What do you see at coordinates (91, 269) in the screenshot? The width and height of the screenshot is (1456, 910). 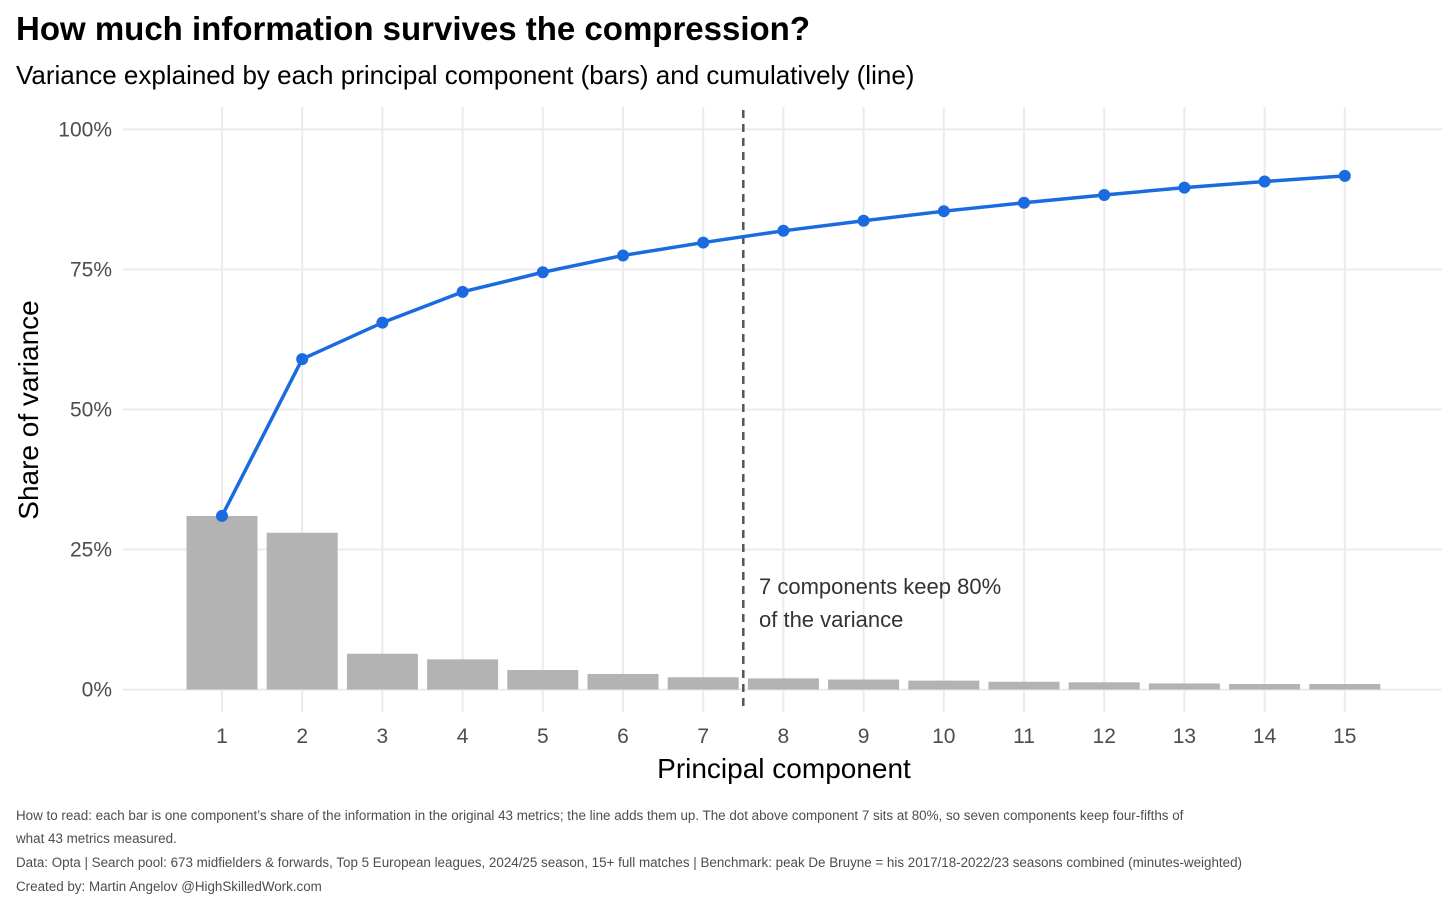 I see `y-tick-label: 75%` at bounding box center [91, 269].